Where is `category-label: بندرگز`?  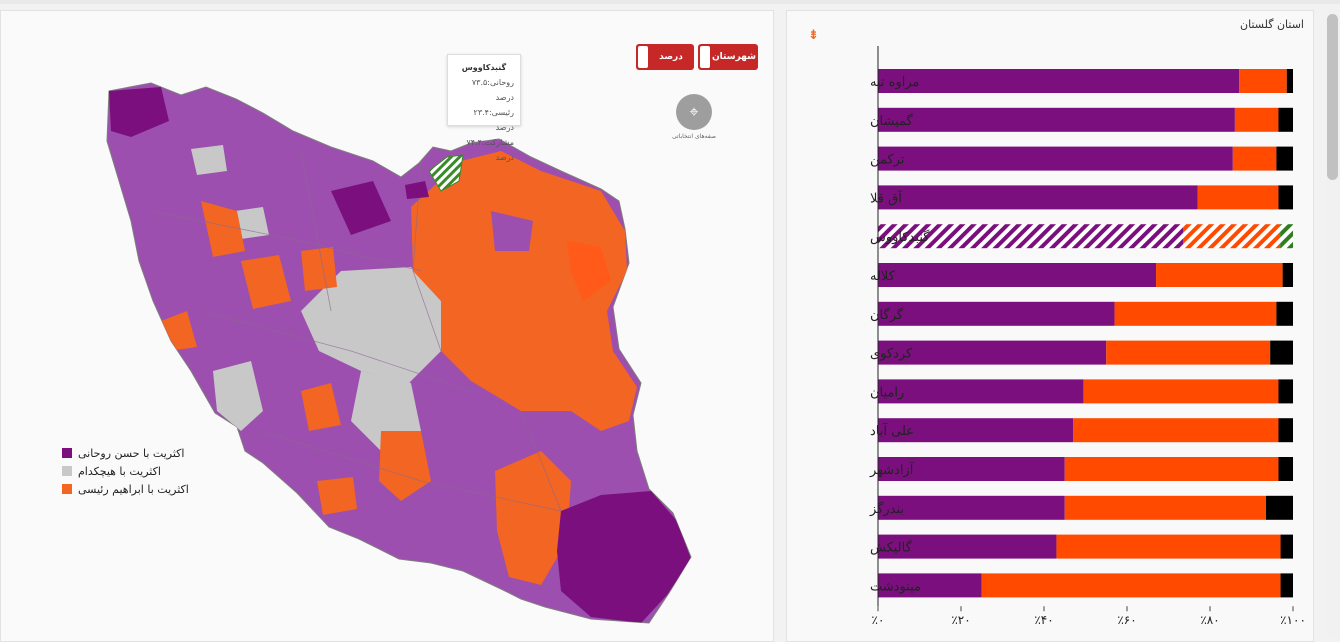
category-label: بندرگز is located at coordinates (886, 509).